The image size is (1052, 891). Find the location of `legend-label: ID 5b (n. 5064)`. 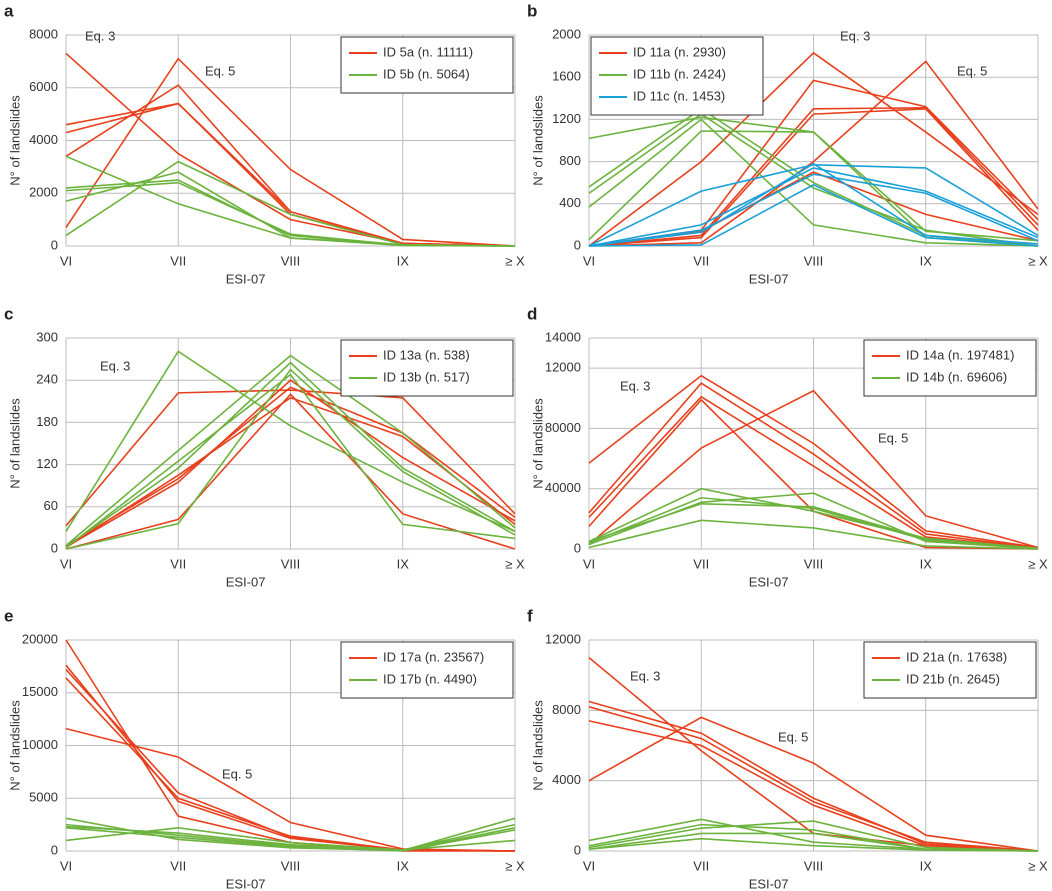

legend-label: ID 5b (n. 5064) is located at coordinates (426, 73).